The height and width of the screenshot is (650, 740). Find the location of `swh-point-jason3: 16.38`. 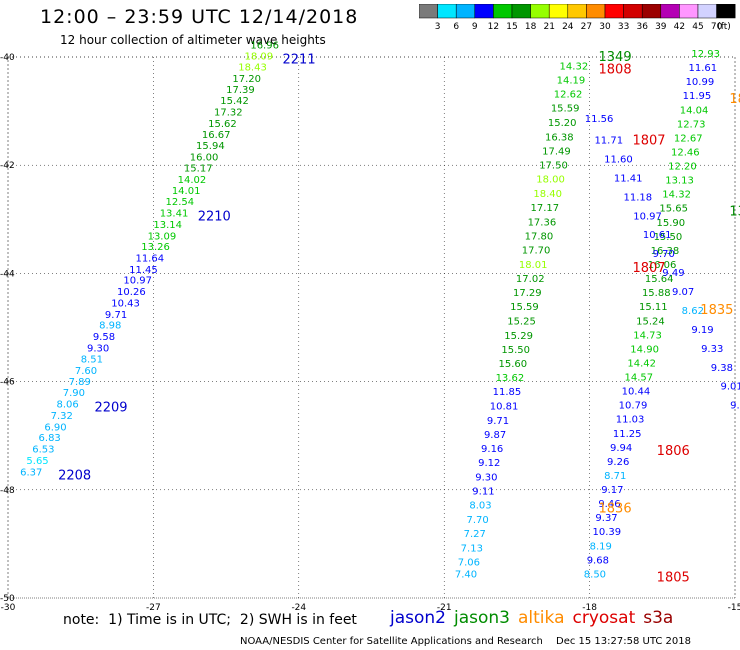

swh-point-jason3: 16.38 is located at coordinates (559, 137).